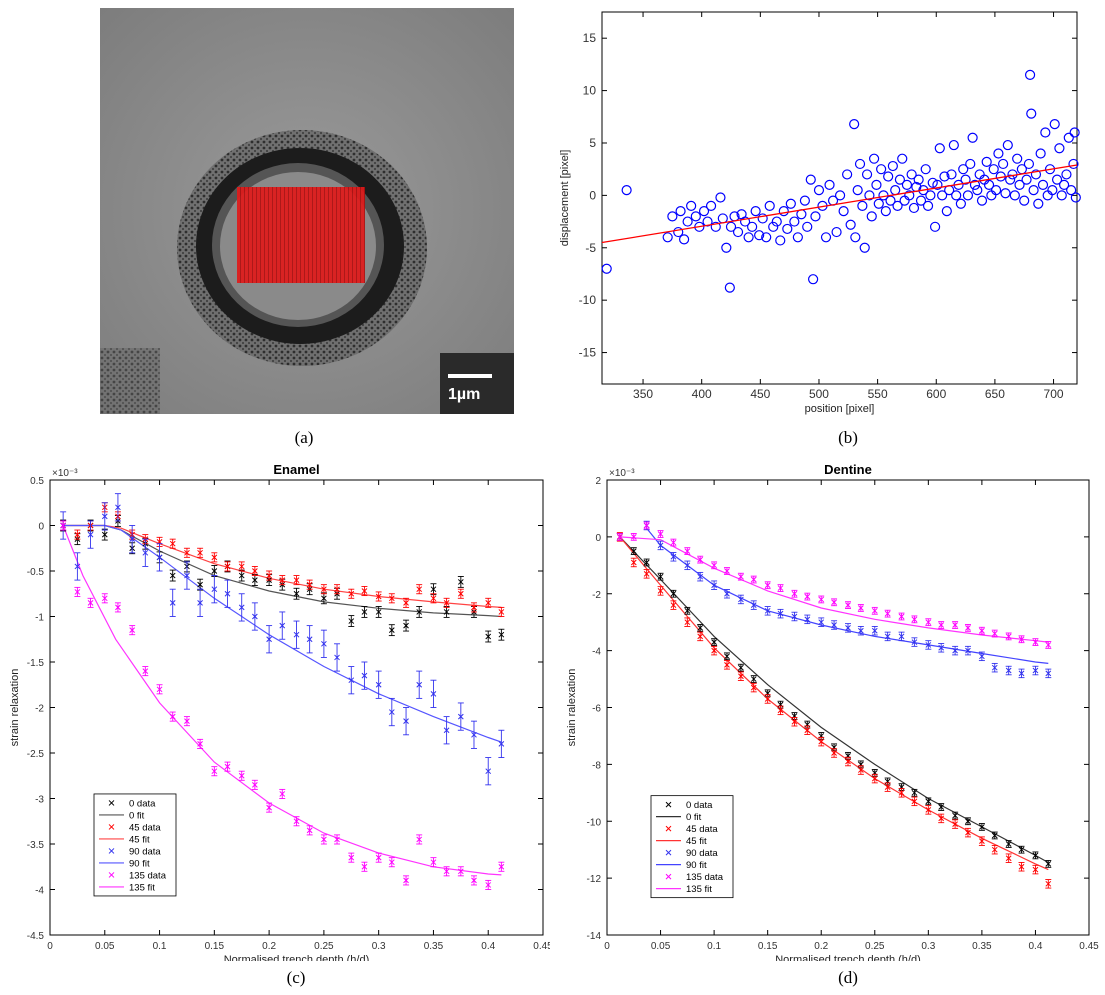  Describe the element at coordinates (848, 977) in the screenshot. I see `caption-d: (d)` at that location.